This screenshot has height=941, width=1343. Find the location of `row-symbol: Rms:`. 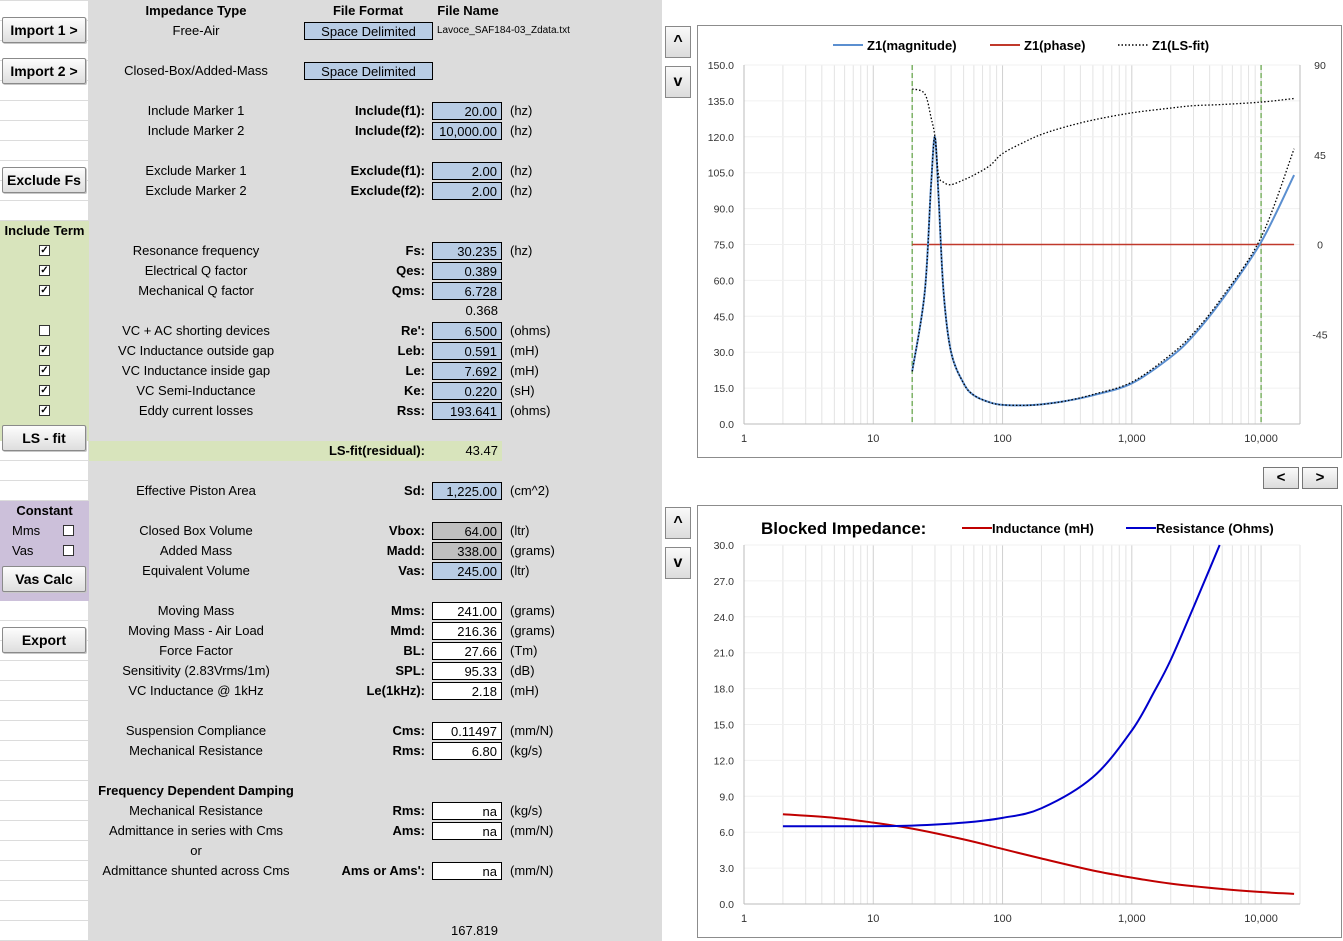

row-symbol: Rms: is located at coordinates (408, 810).